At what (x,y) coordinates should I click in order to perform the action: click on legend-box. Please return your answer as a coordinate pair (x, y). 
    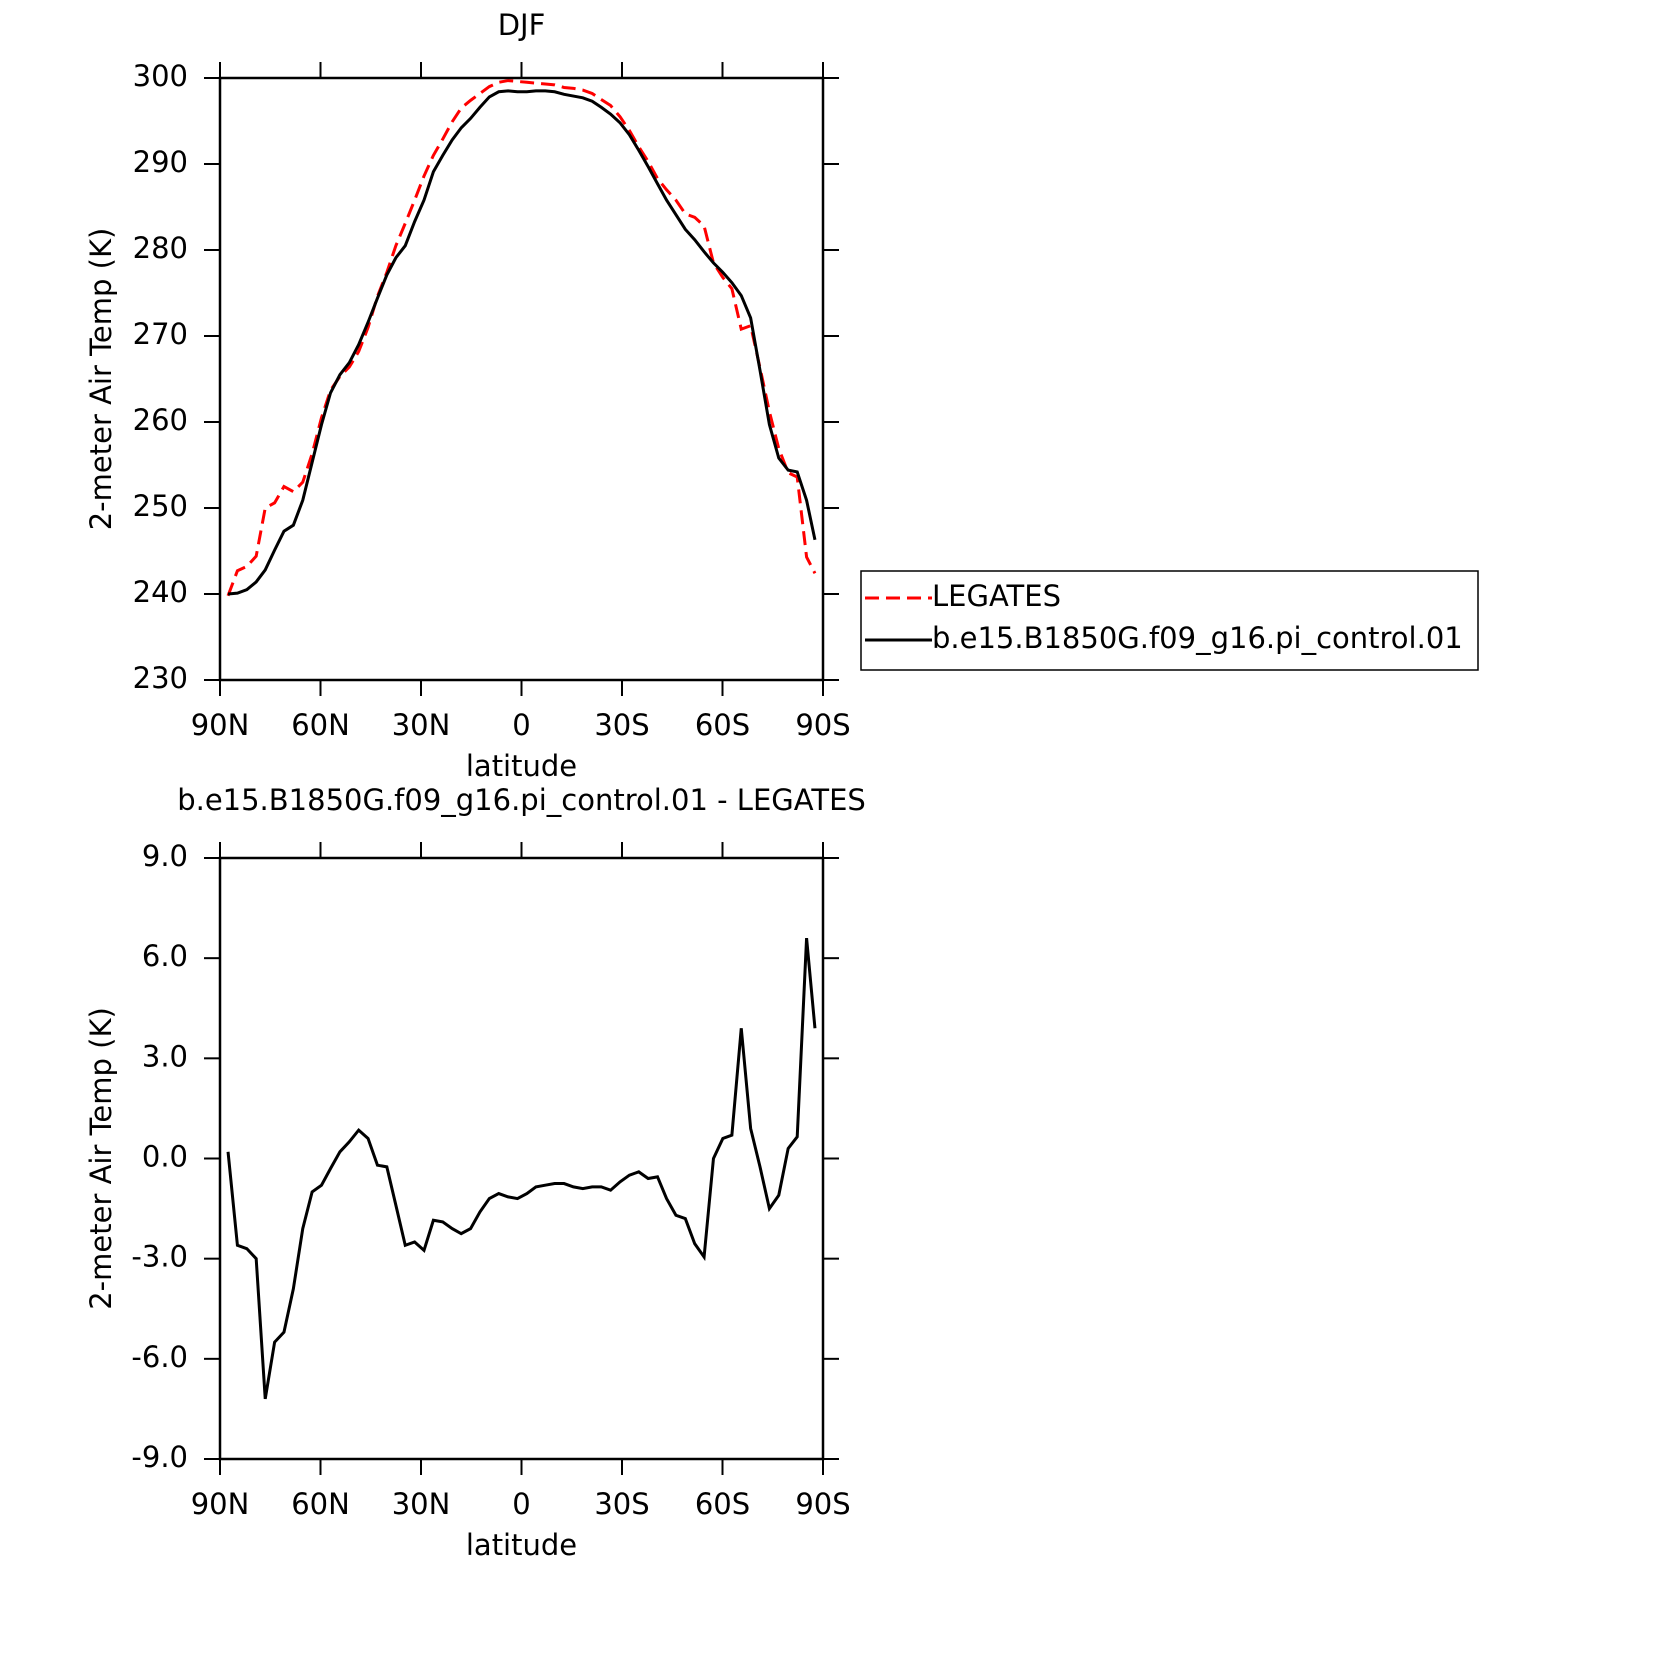
    Looking at the image, I should click on (1169, 620).